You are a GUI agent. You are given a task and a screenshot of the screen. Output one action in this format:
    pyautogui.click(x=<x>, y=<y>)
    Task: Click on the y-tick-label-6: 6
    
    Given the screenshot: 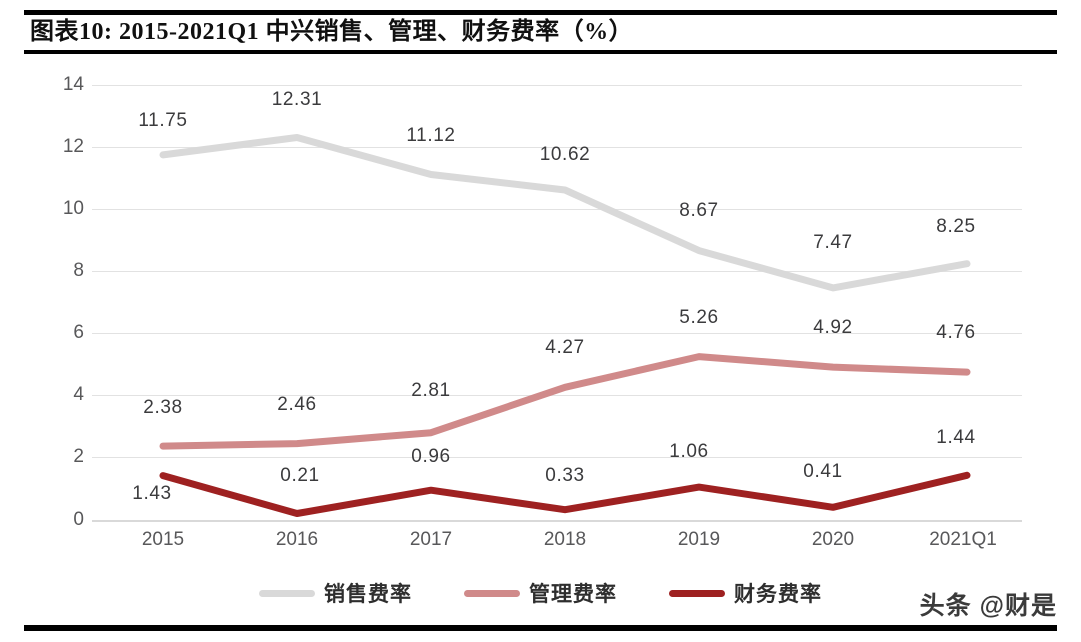 What is the action you would take?
    pyautogui.click(x=78, y=332)
    